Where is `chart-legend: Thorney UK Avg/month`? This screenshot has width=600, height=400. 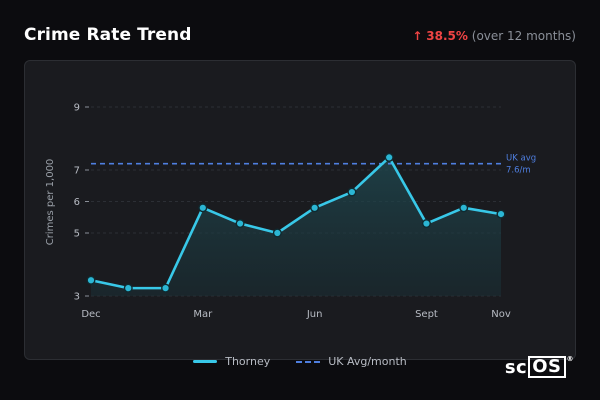 chart-legend: Thorney UK Avg/month is located at coordinates (300, 361).